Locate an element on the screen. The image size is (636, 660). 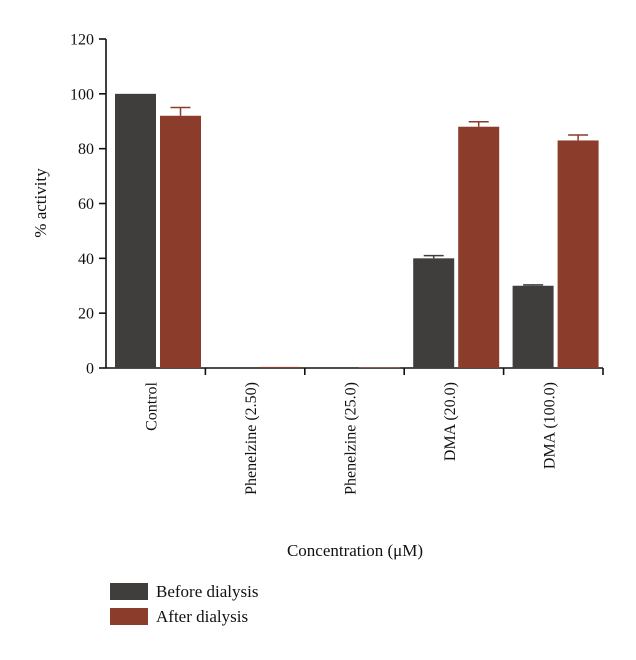
y-tick-label: 40 is located at coordinates (86, 259).